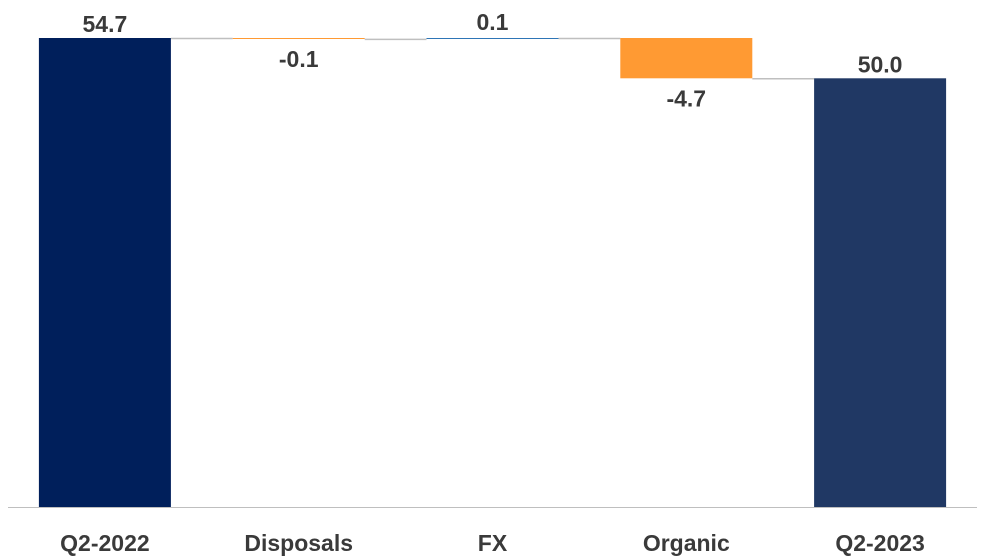 Image resolution: width=985 pixels, height=558 pixels. Describe the element at coordinates (105, 543) in the screenshot. I see `category-label: Q2-2022` at that location.